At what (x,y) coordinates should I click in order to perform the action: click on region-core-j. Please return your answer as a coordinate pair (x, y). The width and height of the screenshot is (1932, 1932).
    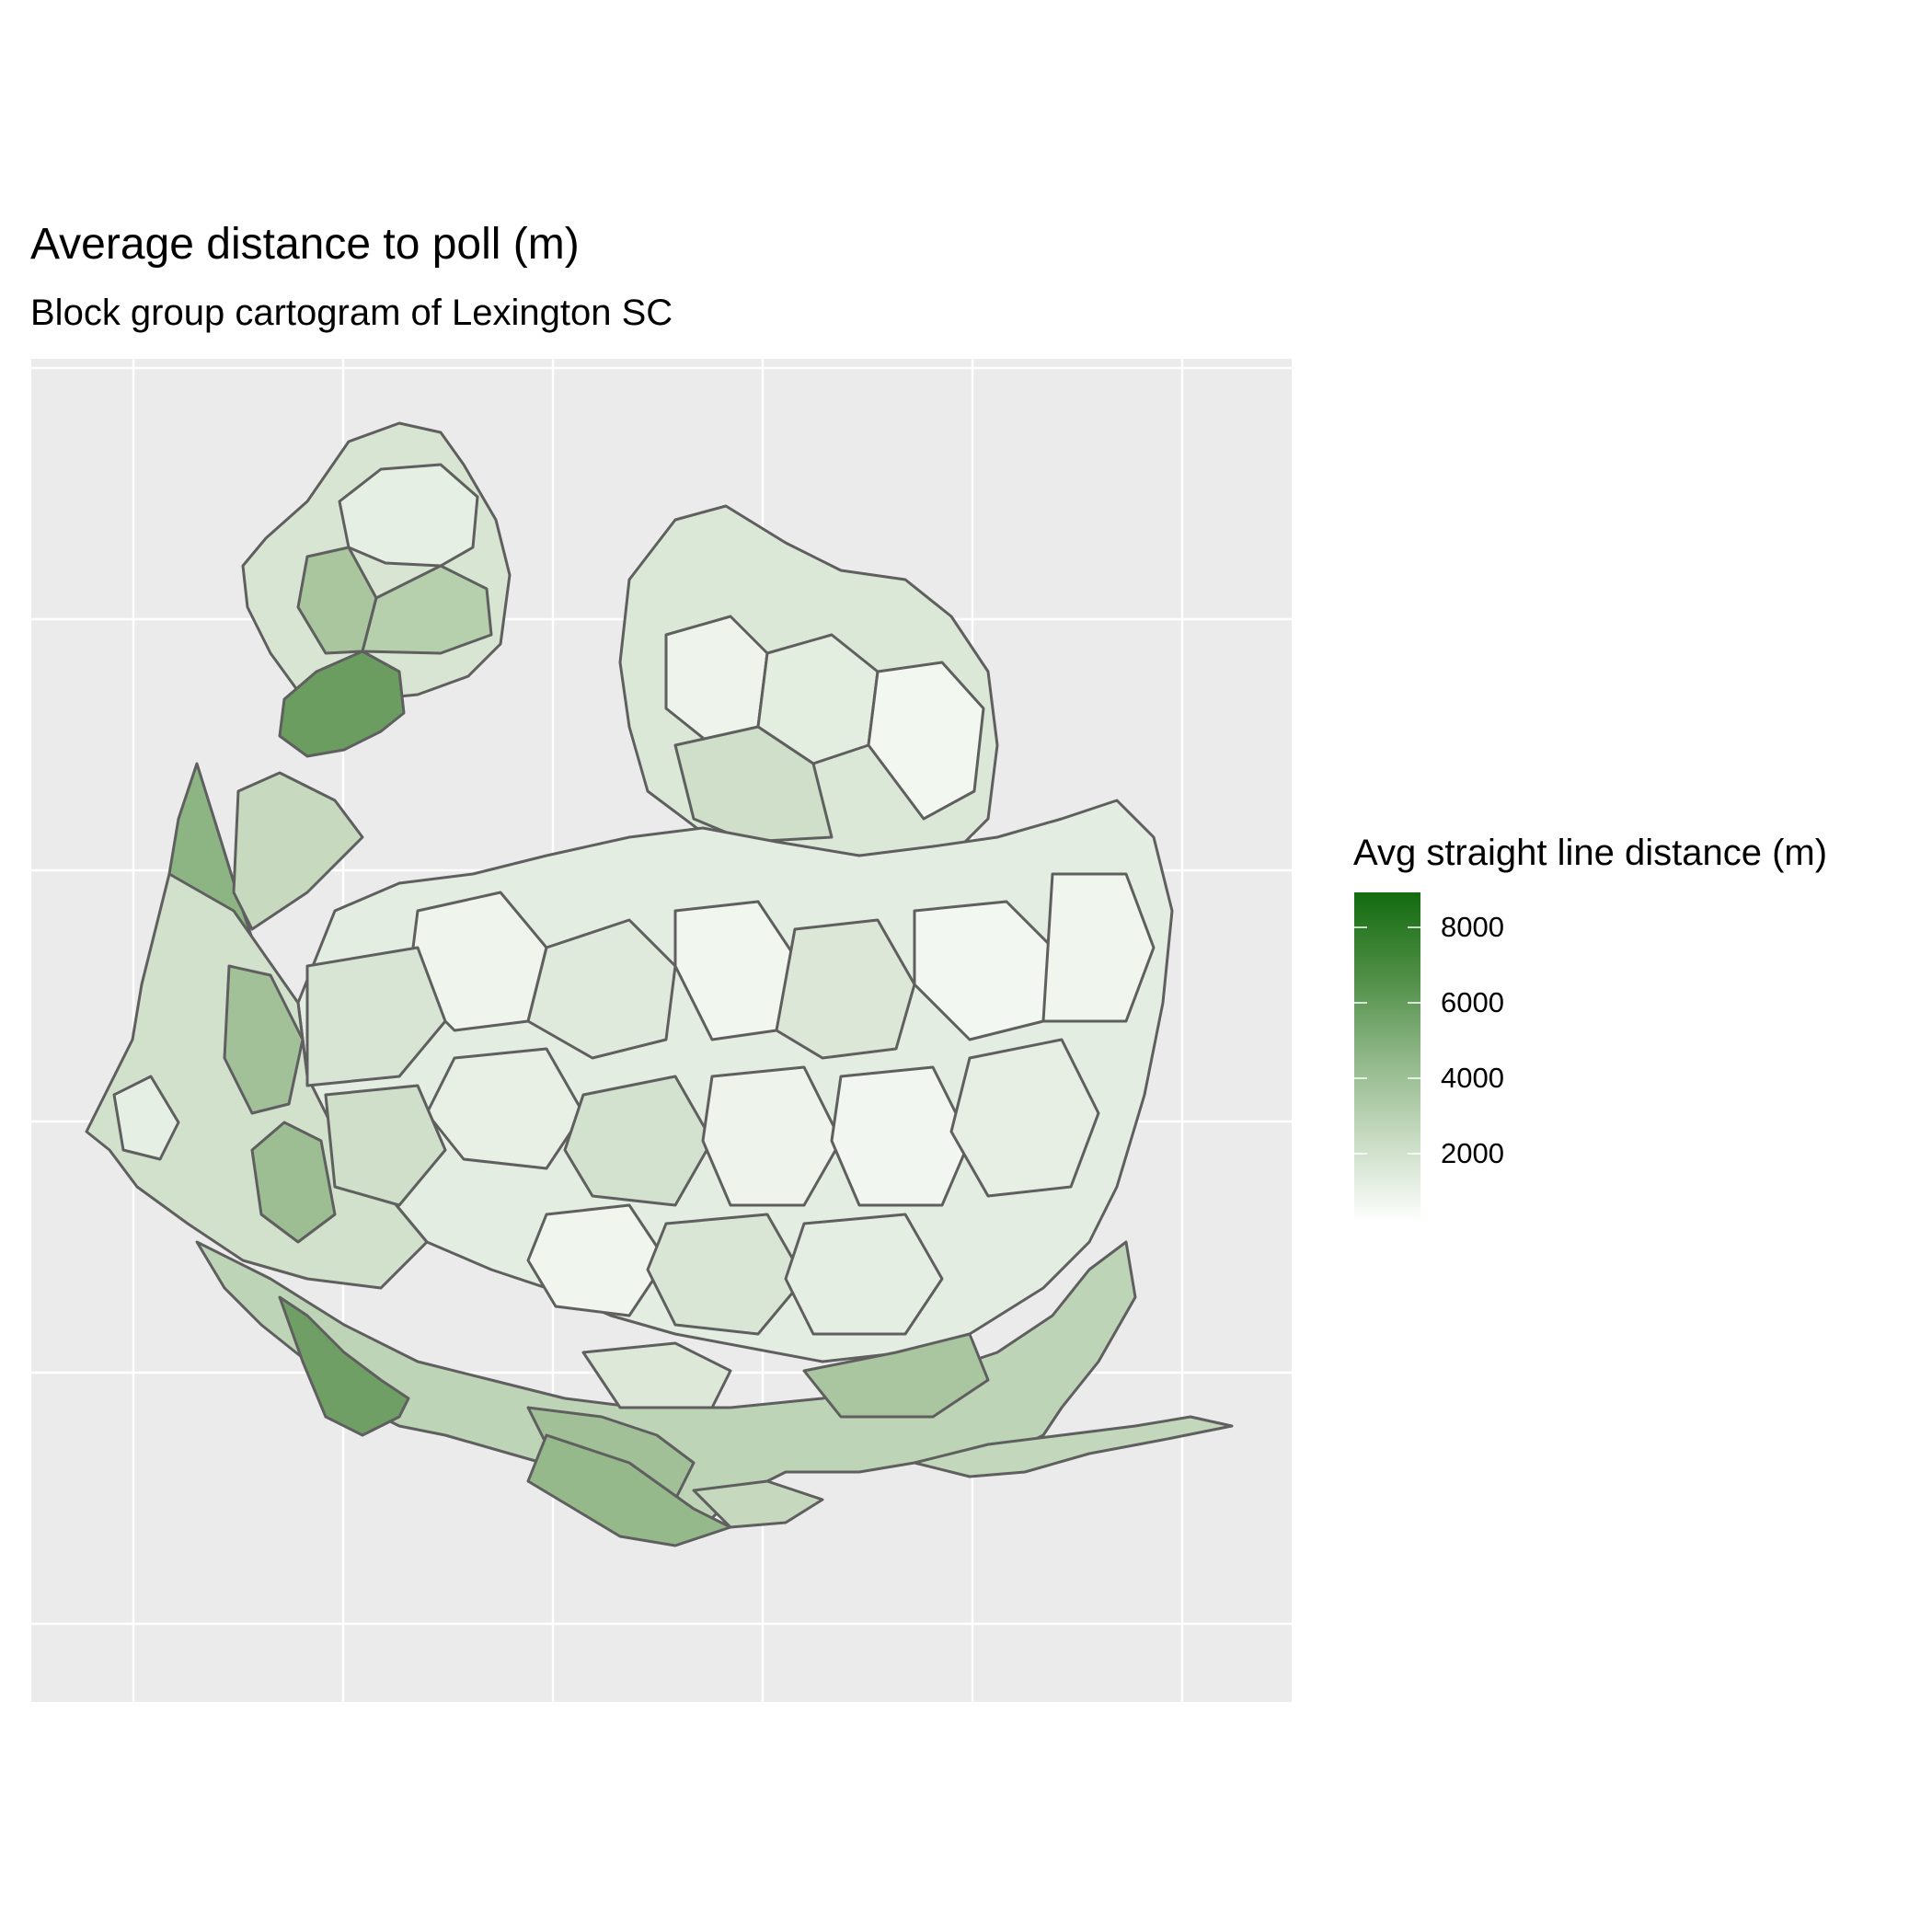
    Looking at the image, I should click on (901, 1136).